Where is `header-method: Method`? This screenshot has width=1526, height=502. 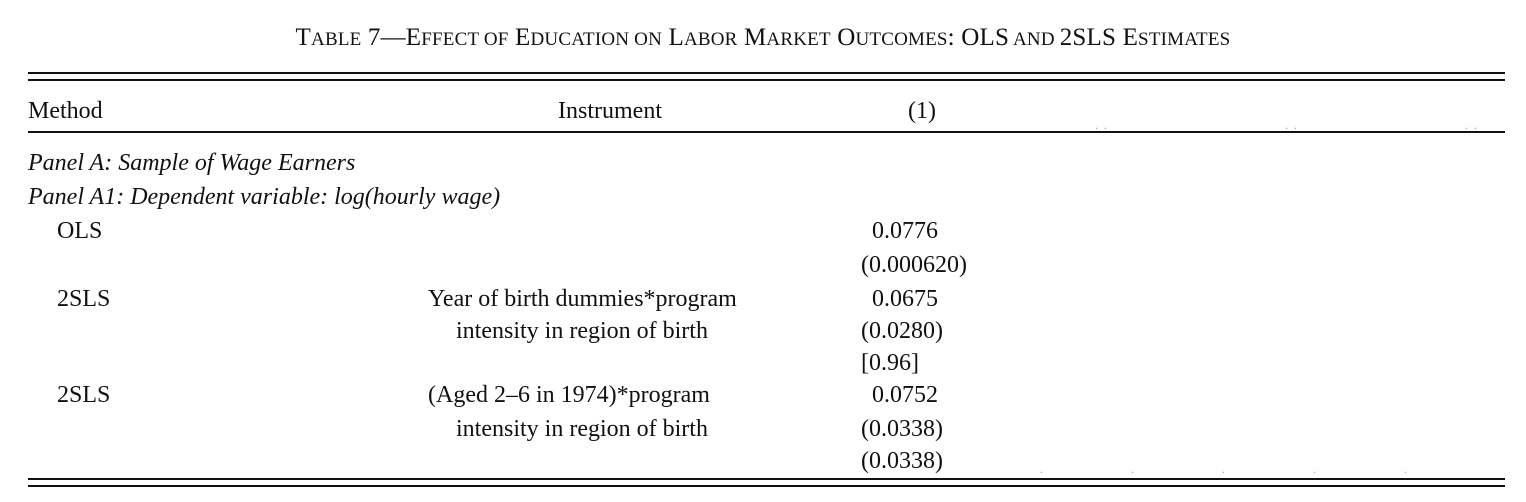
header-method: Method is located at coordinates (65, 111).